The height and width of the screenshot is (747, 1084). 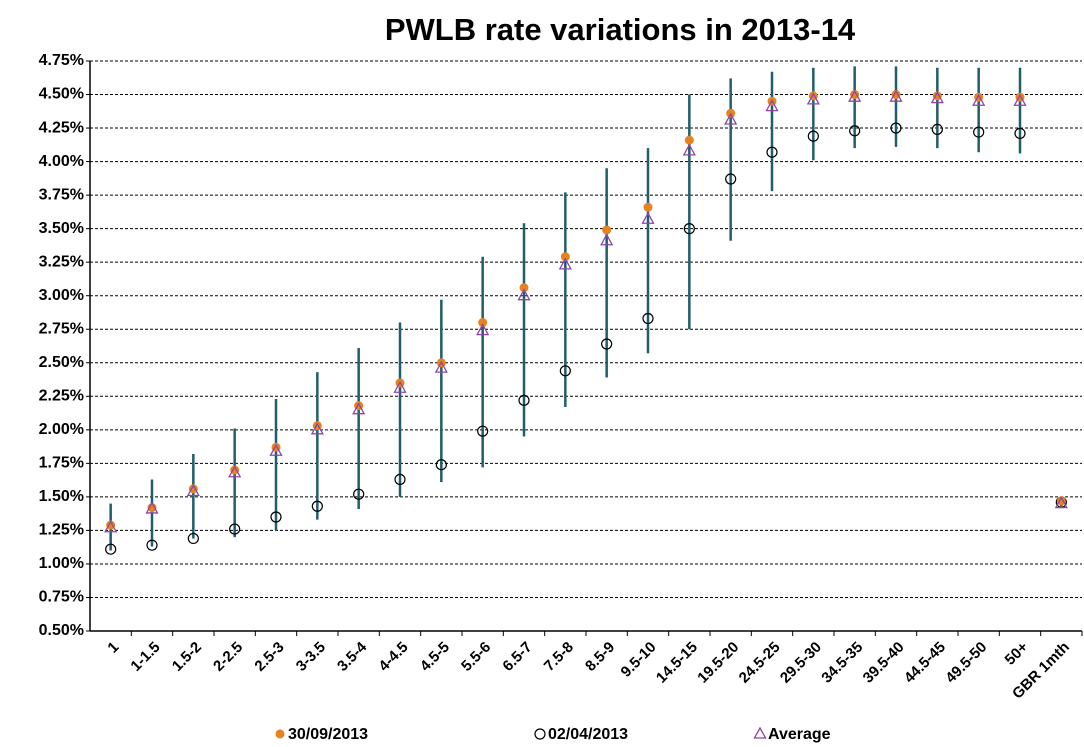 What do you see at coordinates (799, 734) in the screenshot?
I see `legend-label: Average` at bounding box center [799, 734].